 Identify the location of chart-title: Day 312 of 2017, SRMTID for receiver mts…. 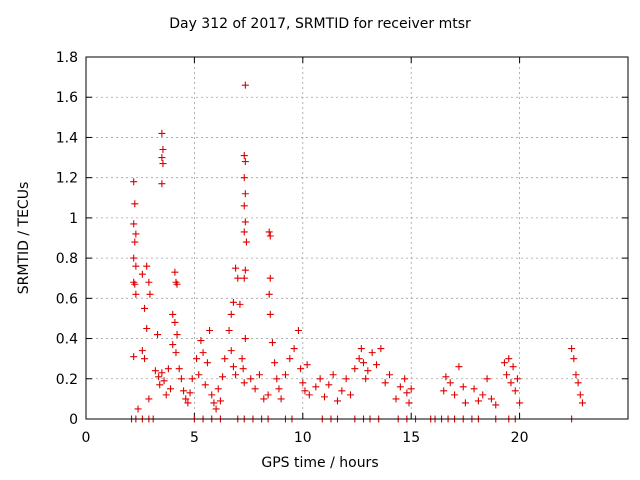
(320, 24).